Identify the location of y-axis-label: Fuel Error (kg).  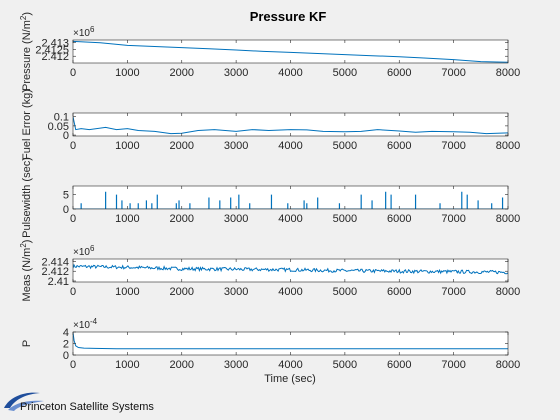
(27, 124).